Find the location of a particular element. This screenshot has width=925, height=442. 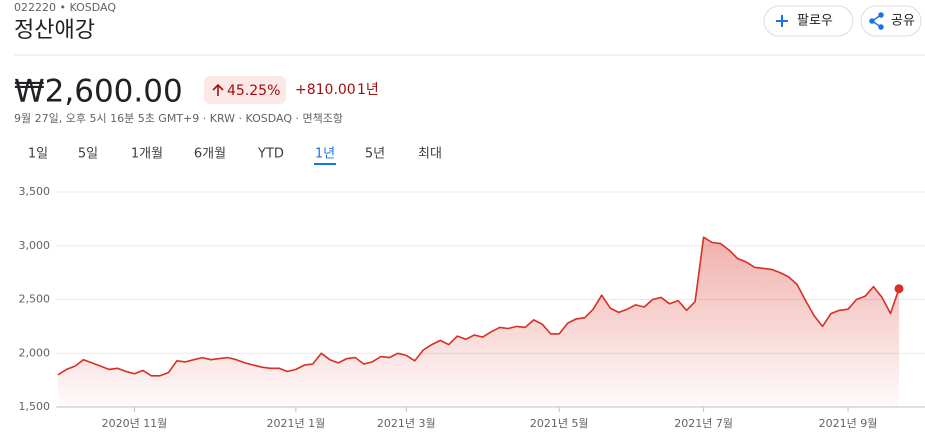

share-bg is located at coordinates (891, 21).